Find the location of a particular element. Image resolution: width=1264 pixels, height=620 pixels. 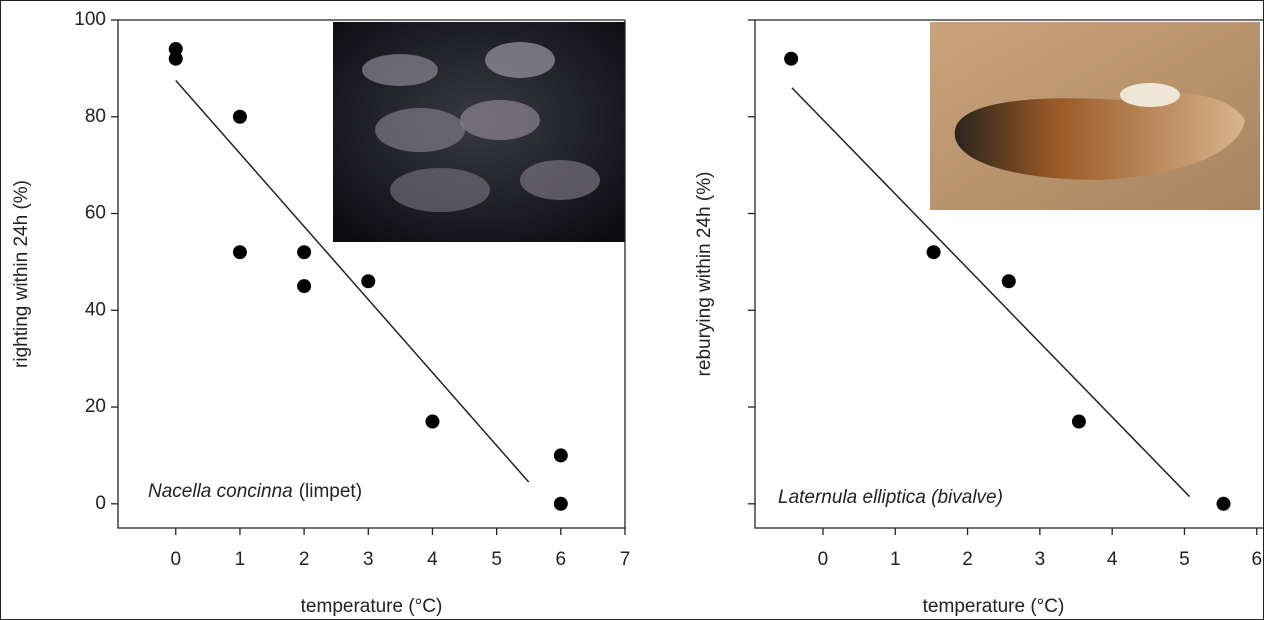

y-tick-label: 60 is located at coordinates (95, 213).